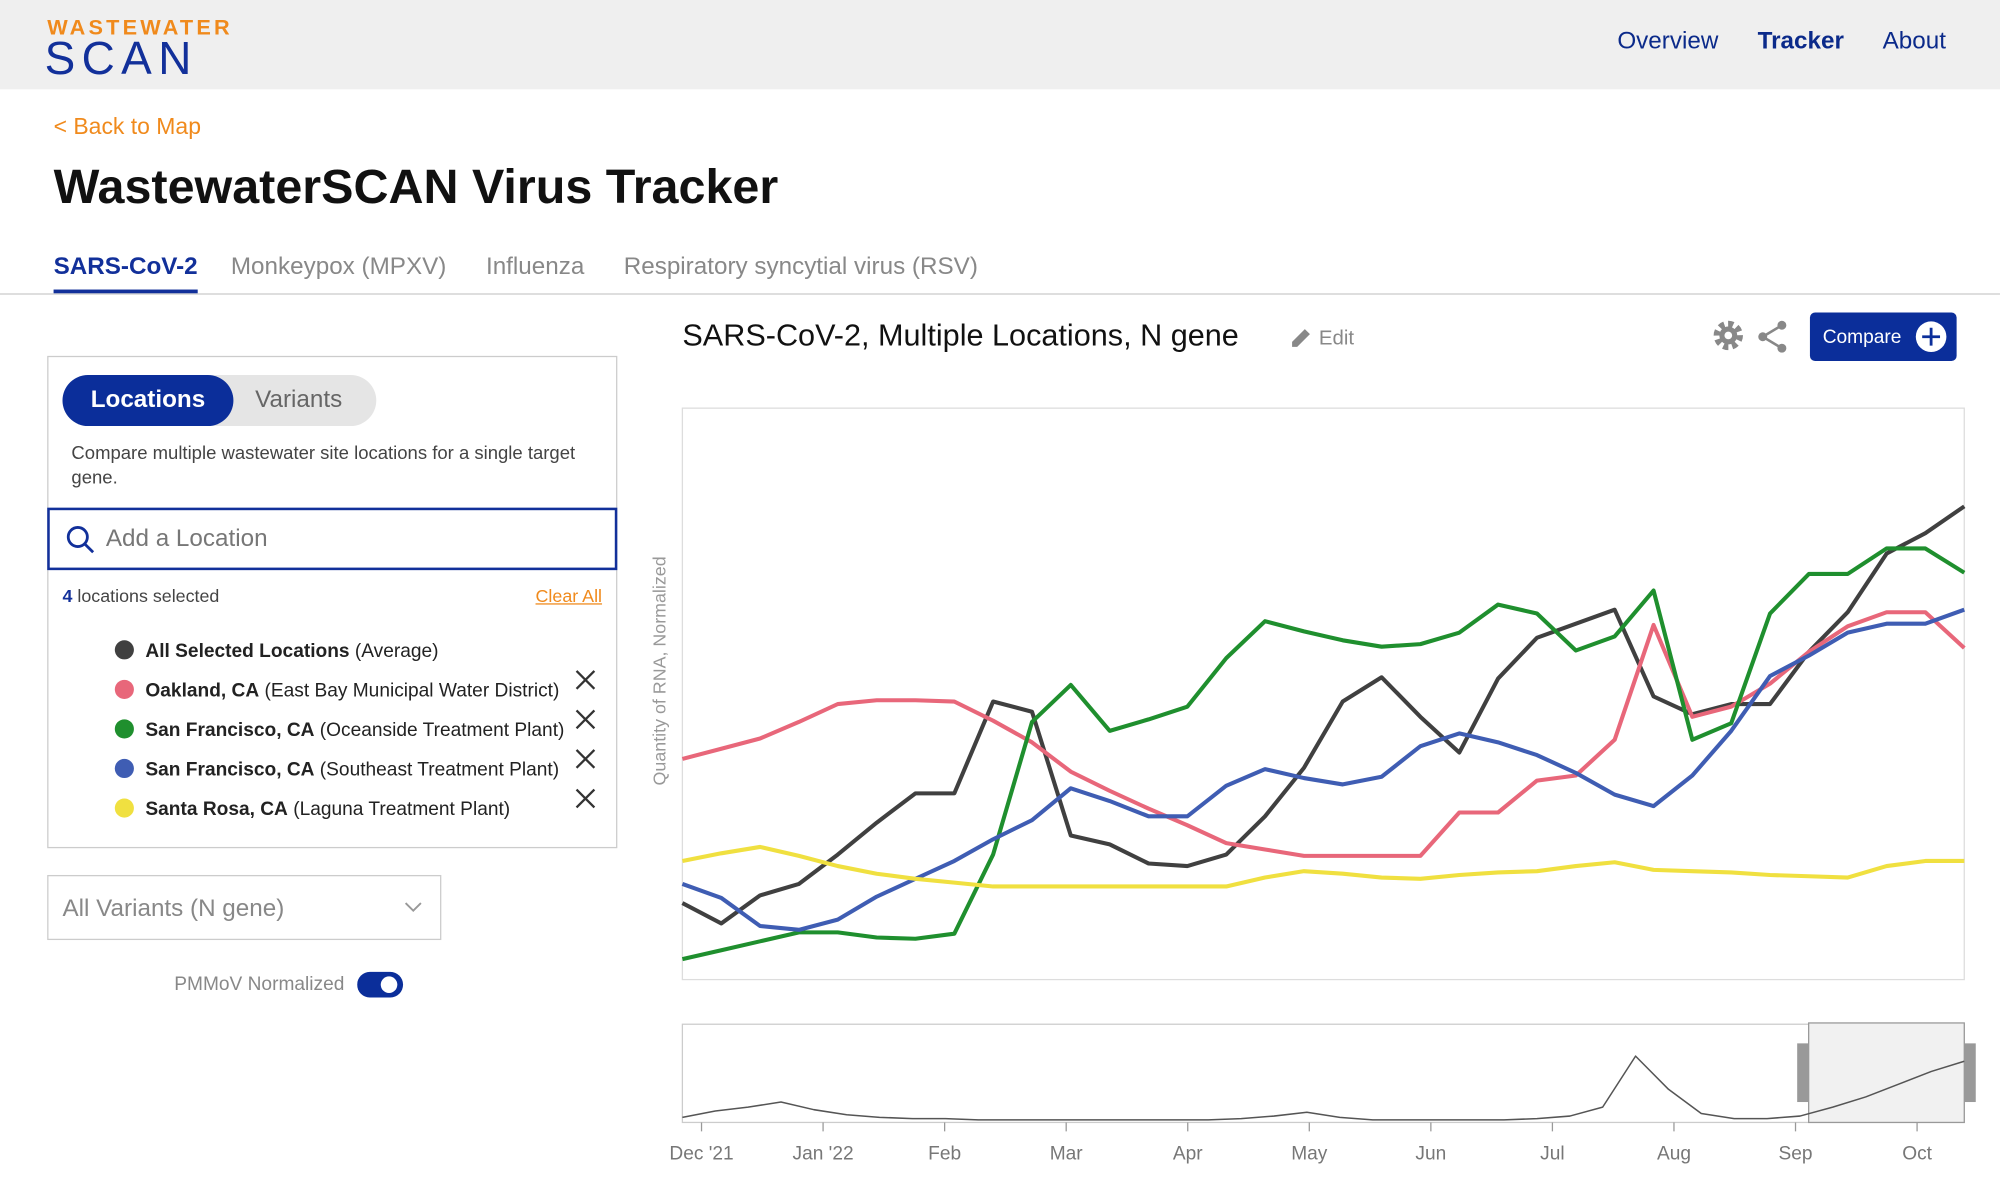  I want to click on tab: SARS-CoV-2, so click(125, 274).